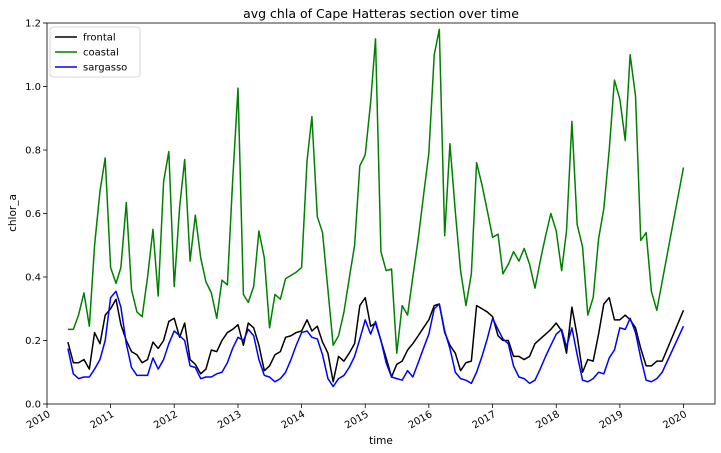 The height and width of the screenshot is (453, 721). Describe the element at coordinates (99, 38) in the screenshot. I see `legend-label-frontal: frontal` at that location.